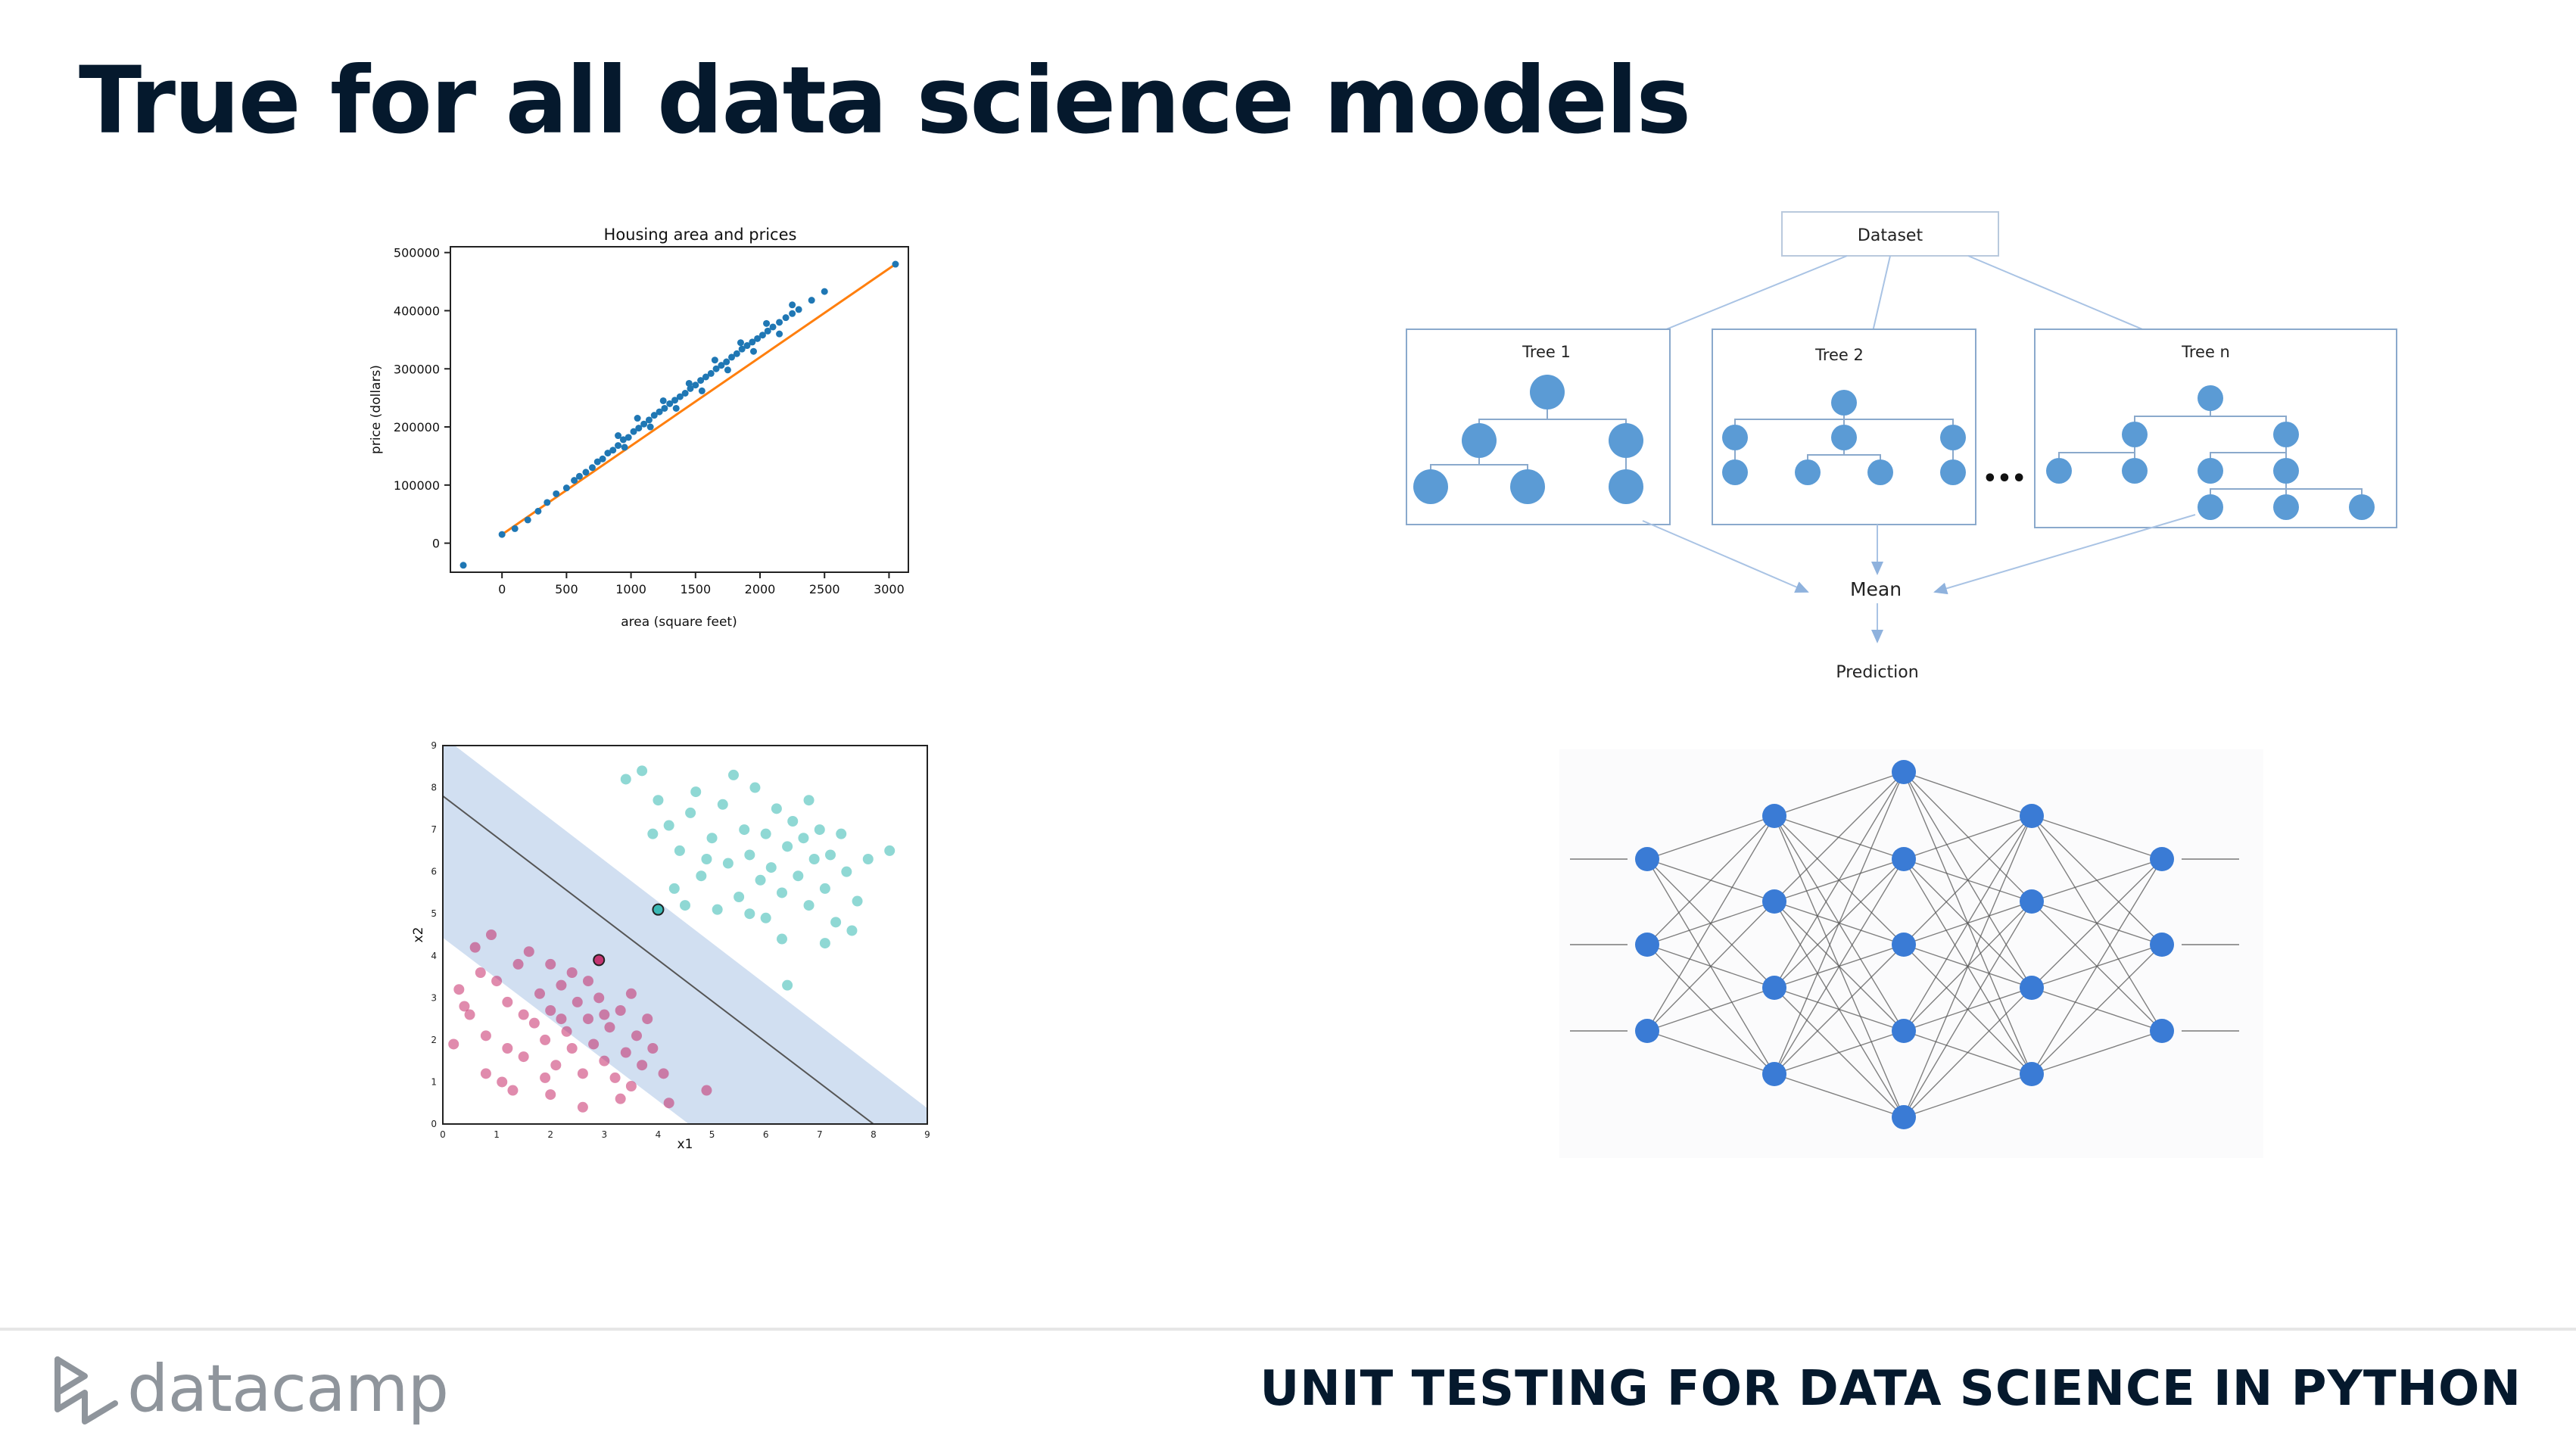  What do you see at coordinates (605, 1134) in the screenshot?
I see `svm-x-tick-label: 3` at bounding box center [605, 1134].